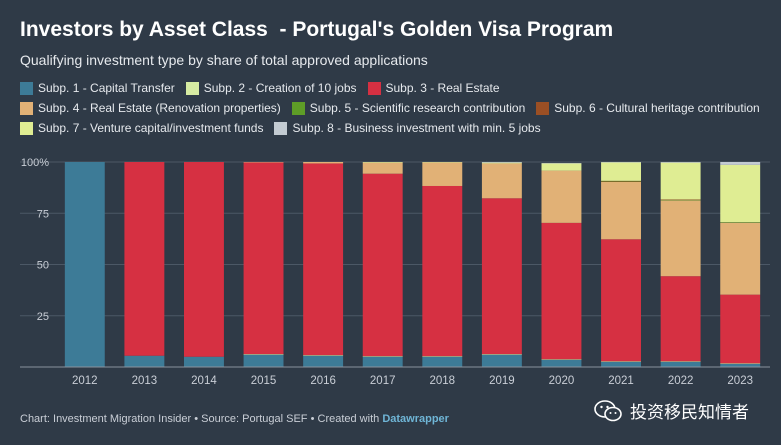 The height and width of the screenshot is (445, 781). I want to click on x-tick-label: 2015, so click(264, 381).